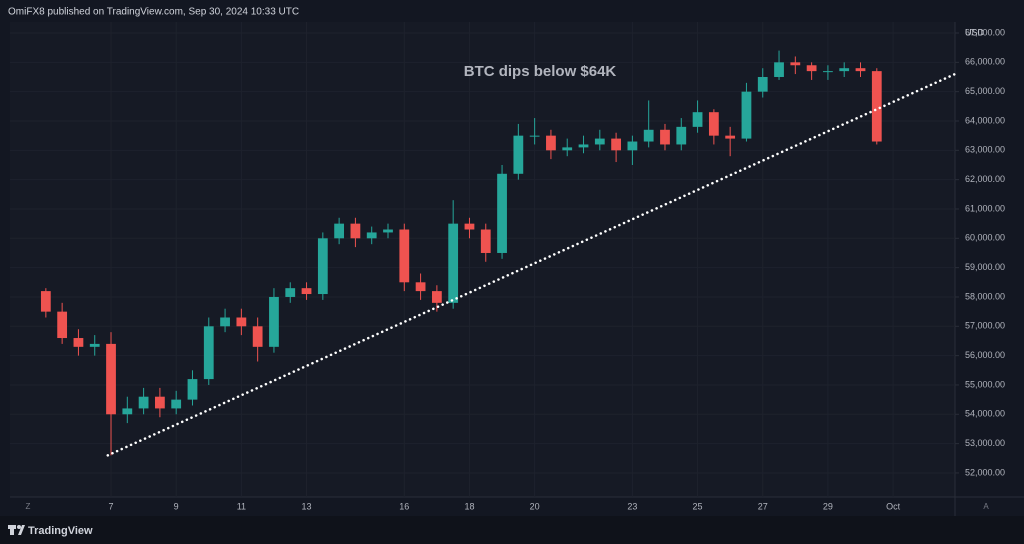 This screenshot has height=544, width=1024. I want to click on y-tick-label: 64,000.00, so click(985, 120).